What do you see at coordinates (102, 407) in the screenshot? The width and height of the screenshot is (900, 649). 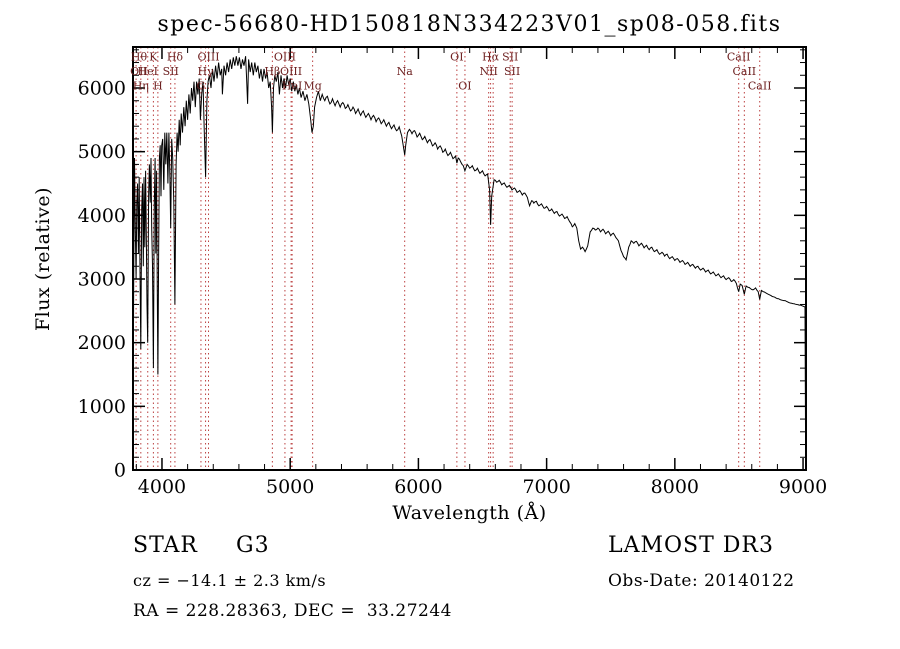 I see `y-tick-label: 1000` at bounding box center [102, 407].